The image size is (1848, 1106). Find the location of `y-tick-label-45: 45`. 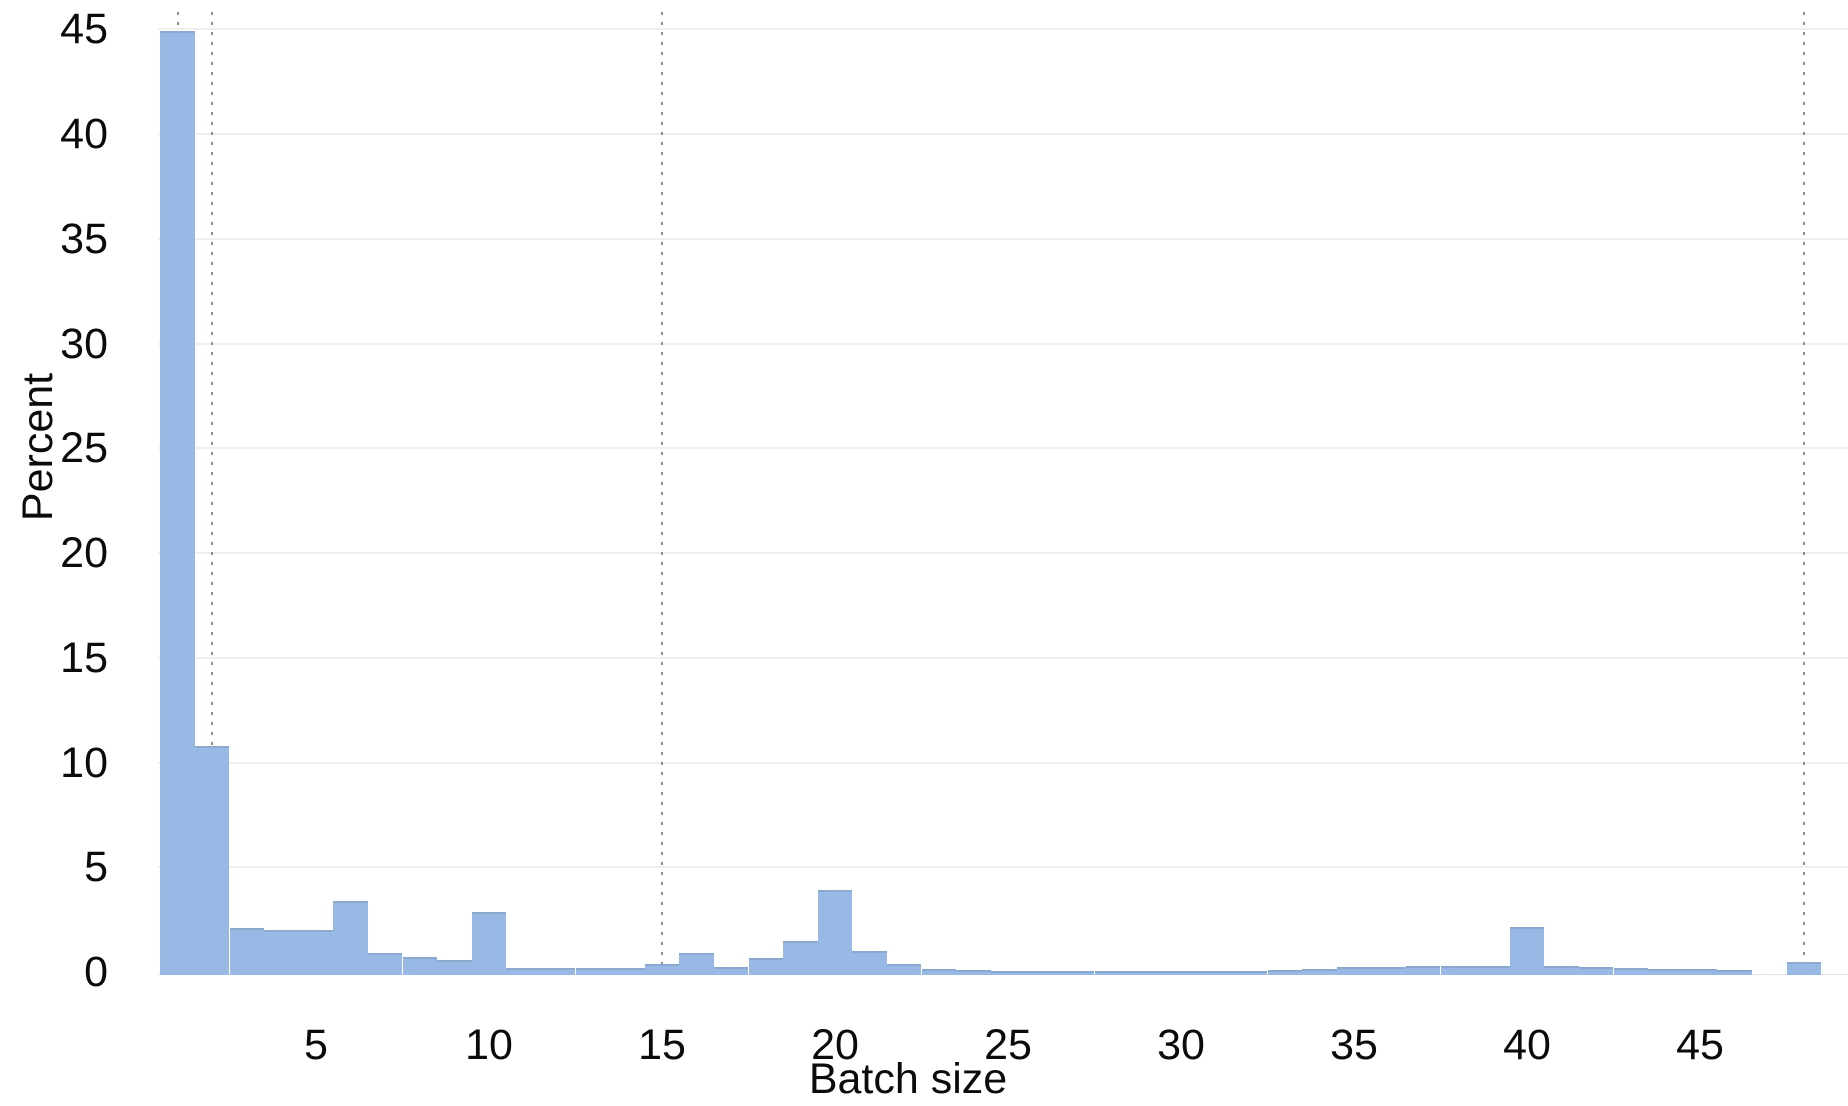

y-tick-label-45: 45 is located at coordinates (84, 29).